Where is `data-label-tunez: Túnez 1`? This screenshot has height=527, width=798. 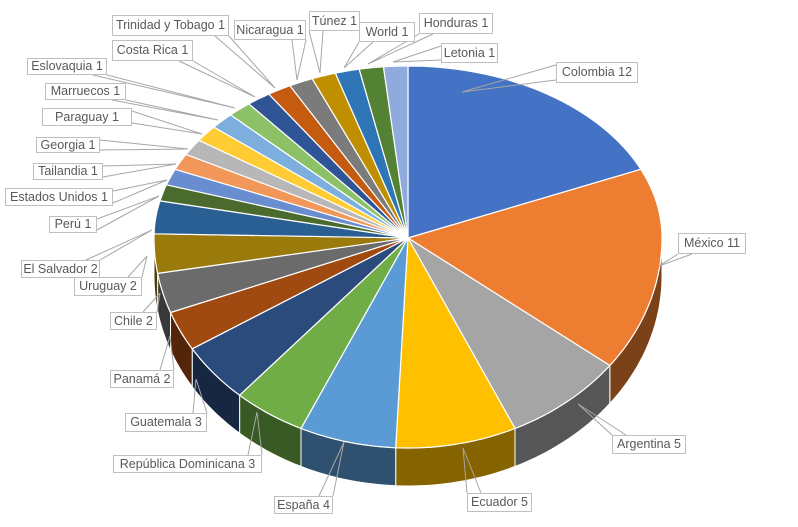
data-label-tunez: Túnez 1 is located at coordinates (334, 21).